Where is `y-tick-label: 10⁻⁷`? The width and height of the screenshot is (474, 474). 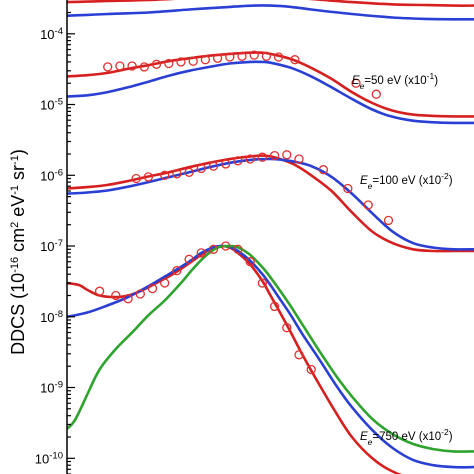
y-tick-label: 10⁻⁷ is located at coordinates (51, 246).